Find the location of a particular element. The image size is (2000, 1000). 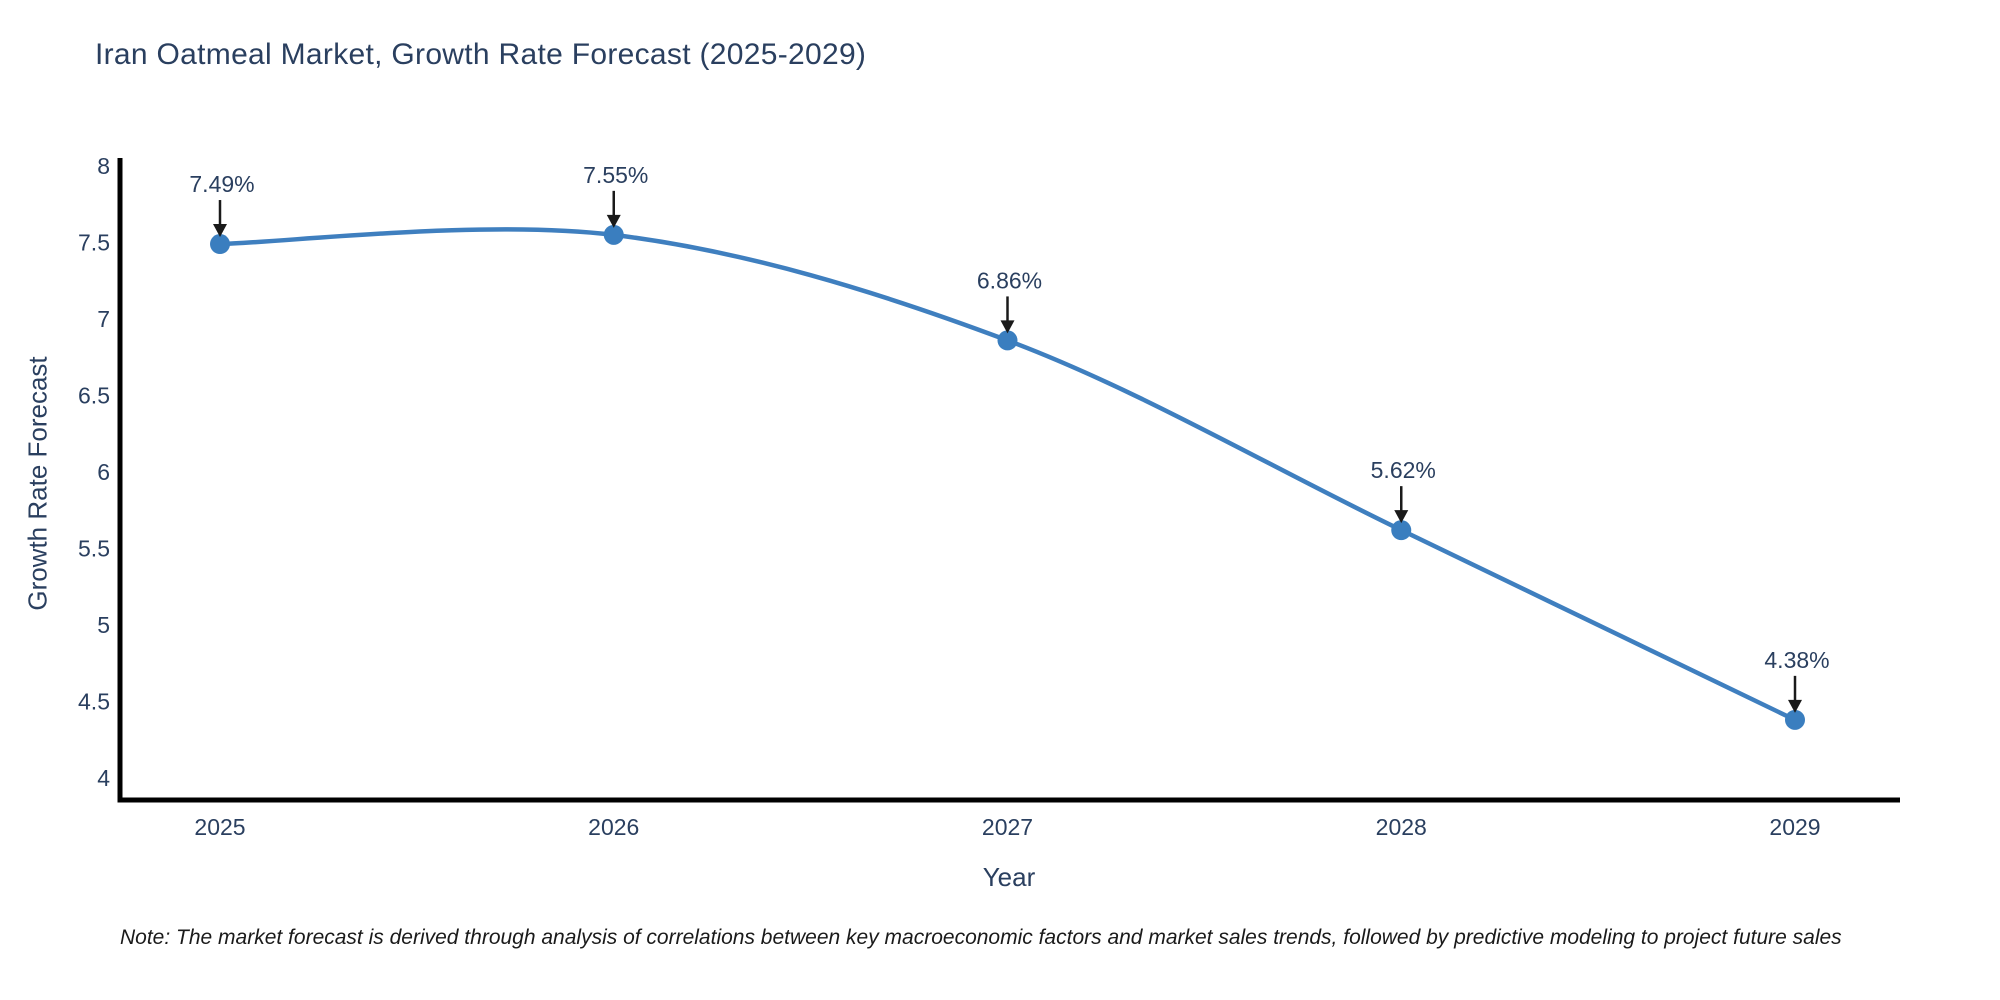

x-tick-label: 2027 is located at coordinates (1007, 827).